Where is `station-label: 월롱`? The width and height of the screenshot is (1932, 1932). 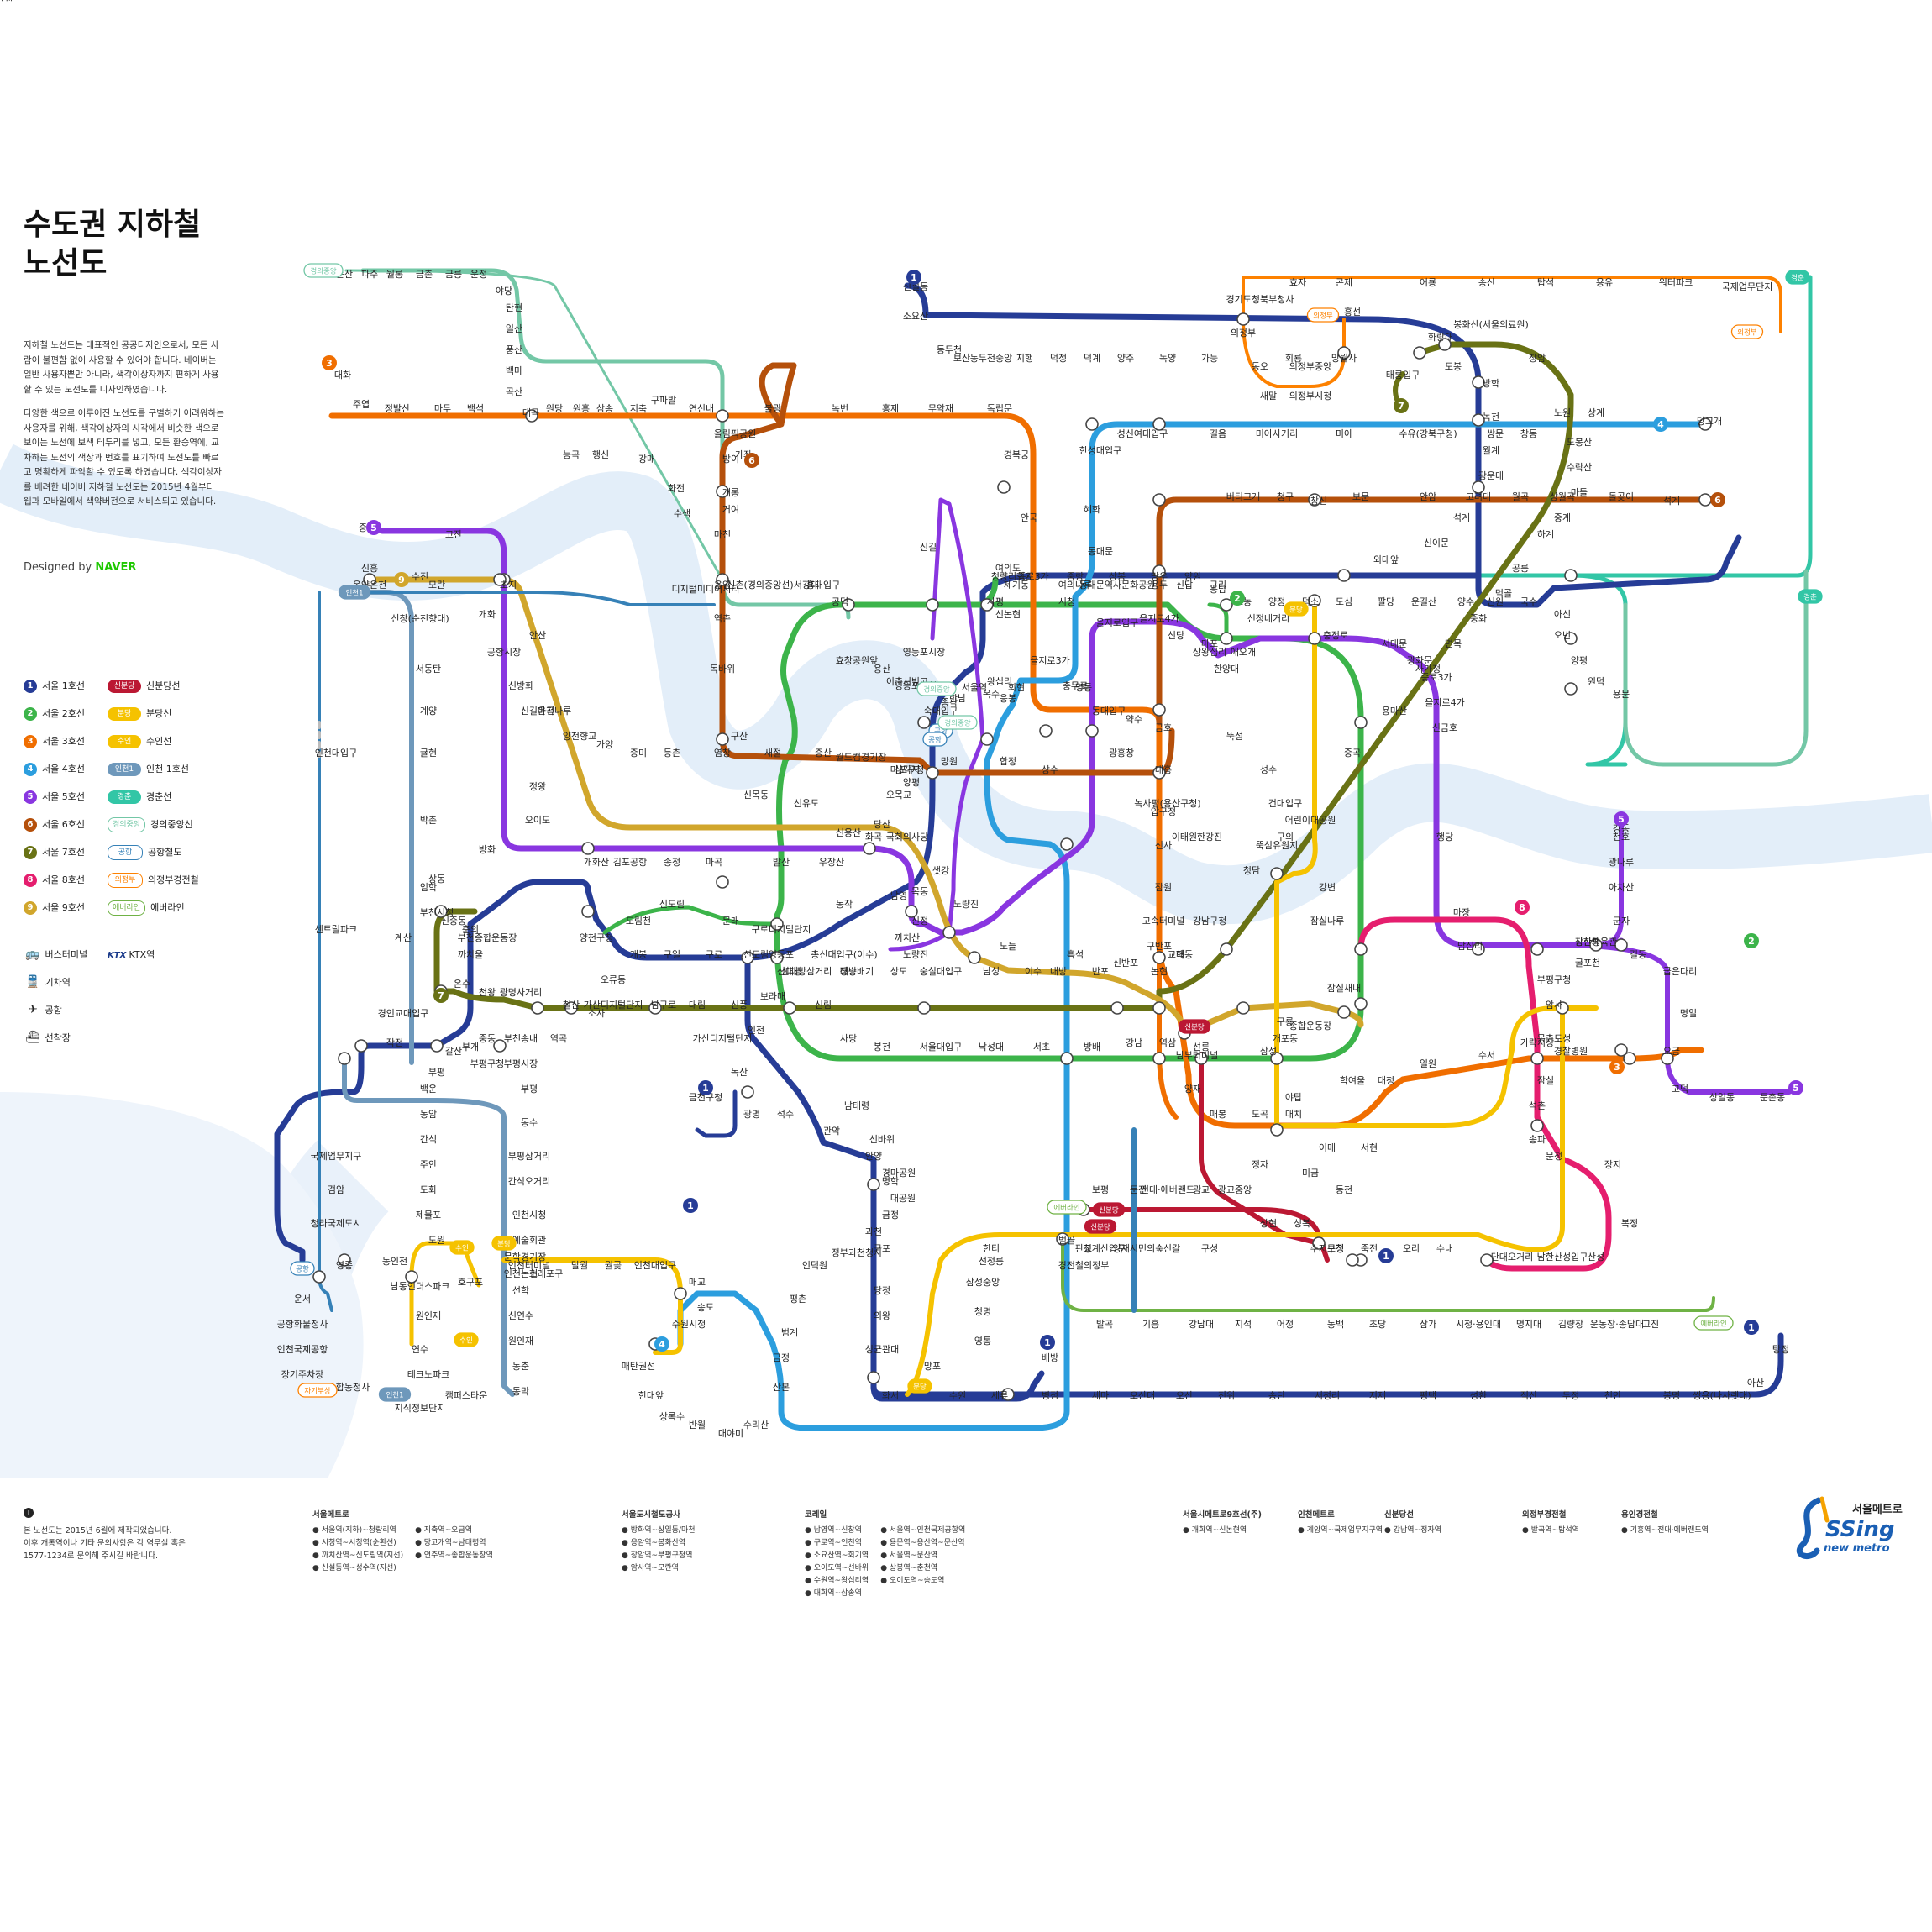 station-label: 월롱 is located at coordinates (394, 274).